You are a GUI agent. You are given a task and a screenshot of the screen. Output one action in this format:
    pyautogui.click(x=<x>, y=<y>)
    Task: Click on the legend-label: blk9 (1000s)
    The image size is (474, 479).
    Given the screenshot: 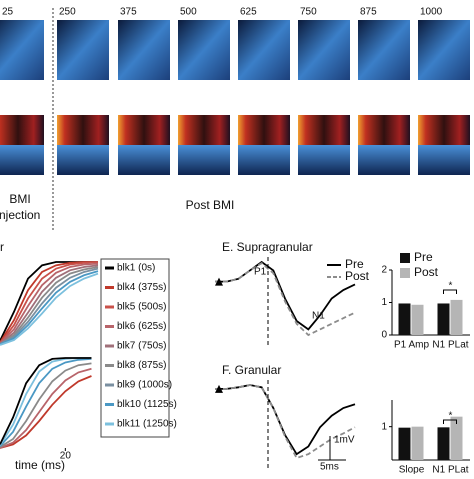 What is the action you would take?
    pyautogui.click(x=144, y=385)
    